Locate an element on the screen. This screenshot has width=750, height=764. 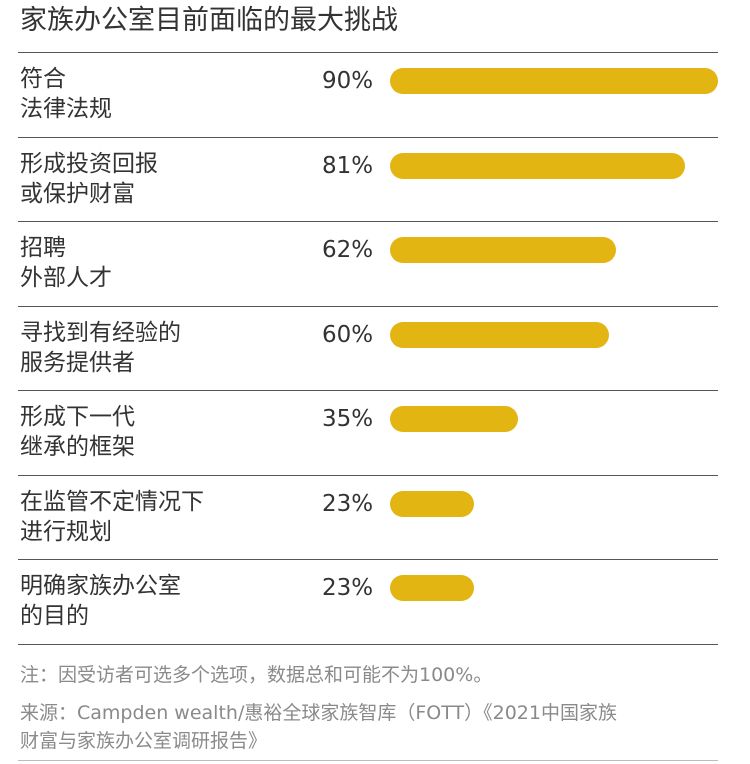
category-label: 招聘 外部人才 is located at coordinates (66, 263).